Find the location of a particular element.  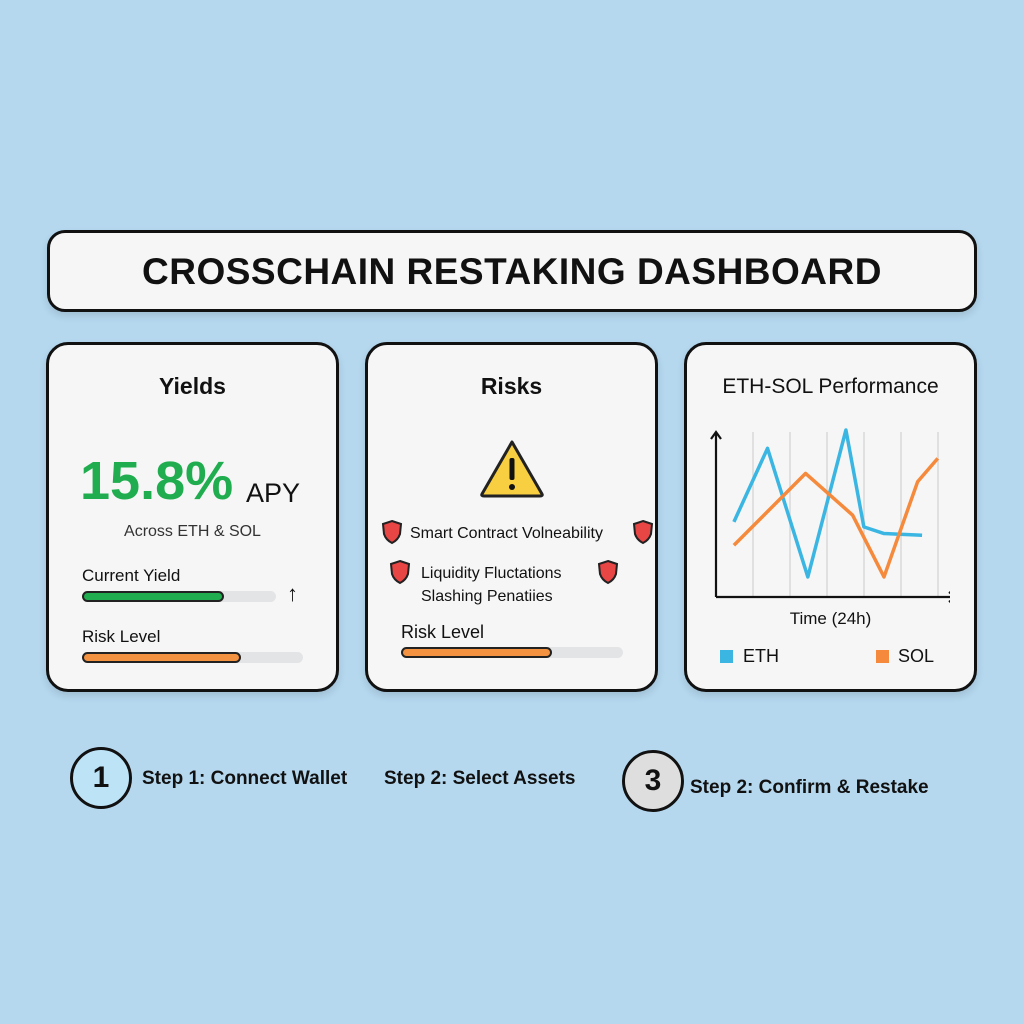

step-1-circle: 1 is located at coordinates (101, 778).